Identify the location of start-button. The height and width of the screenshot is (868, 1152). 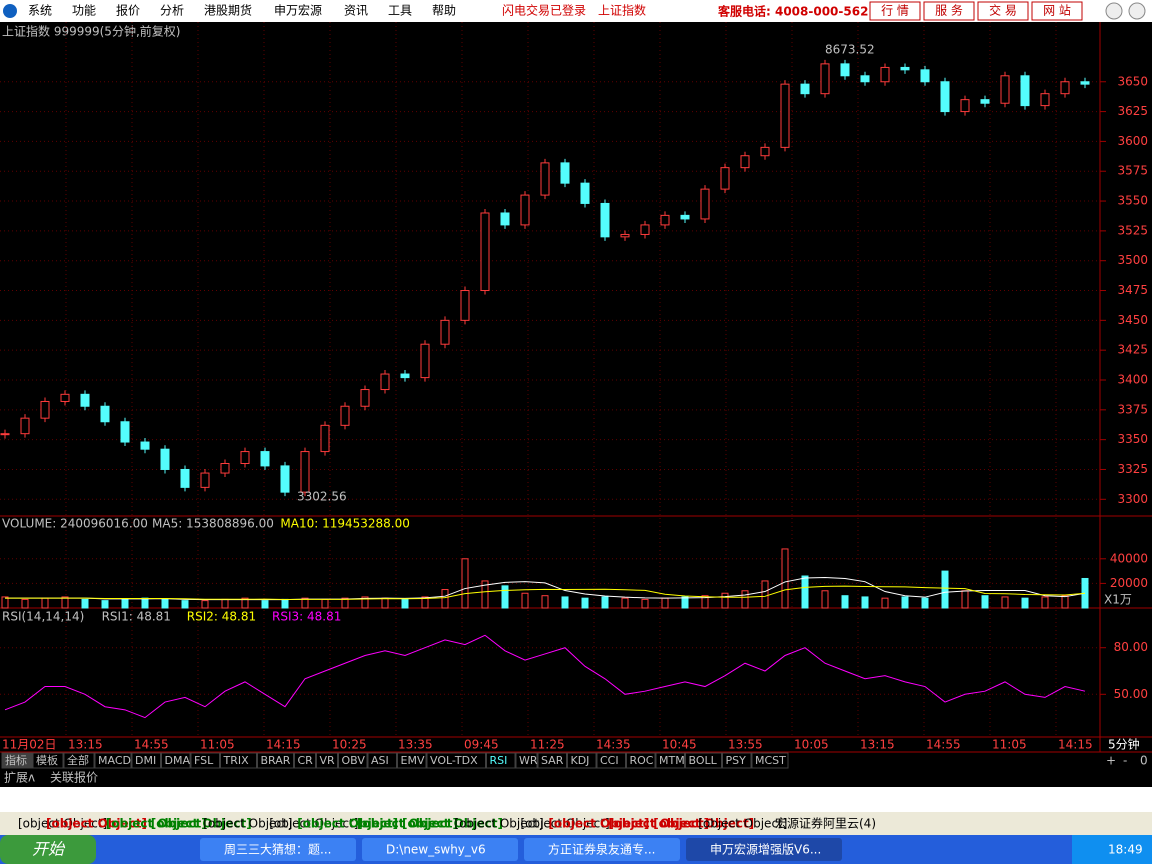
(48, 849).